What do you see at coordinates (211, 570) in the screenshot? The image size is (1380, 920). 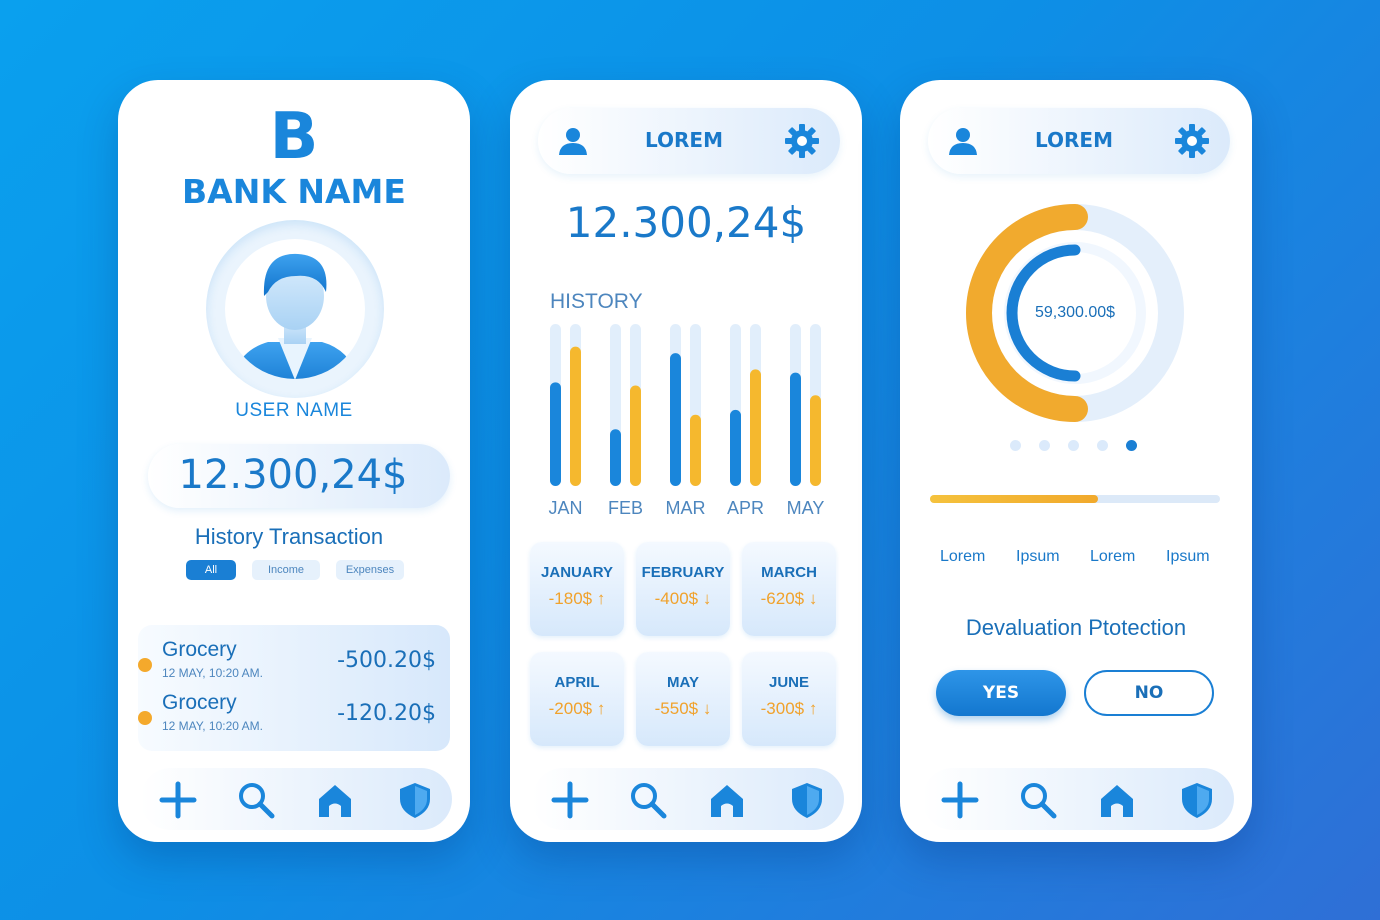 I see `filter-all-tab: All` at bounding box center [211, 570].